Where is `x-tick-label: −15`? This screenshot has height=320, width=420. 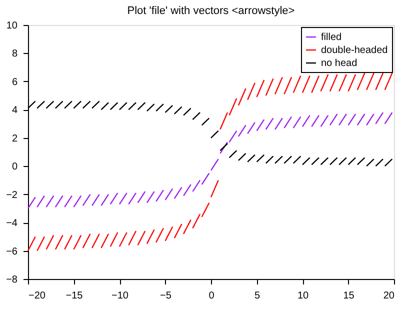 x-tick-label: −15 is located at coordinates (75, 296).